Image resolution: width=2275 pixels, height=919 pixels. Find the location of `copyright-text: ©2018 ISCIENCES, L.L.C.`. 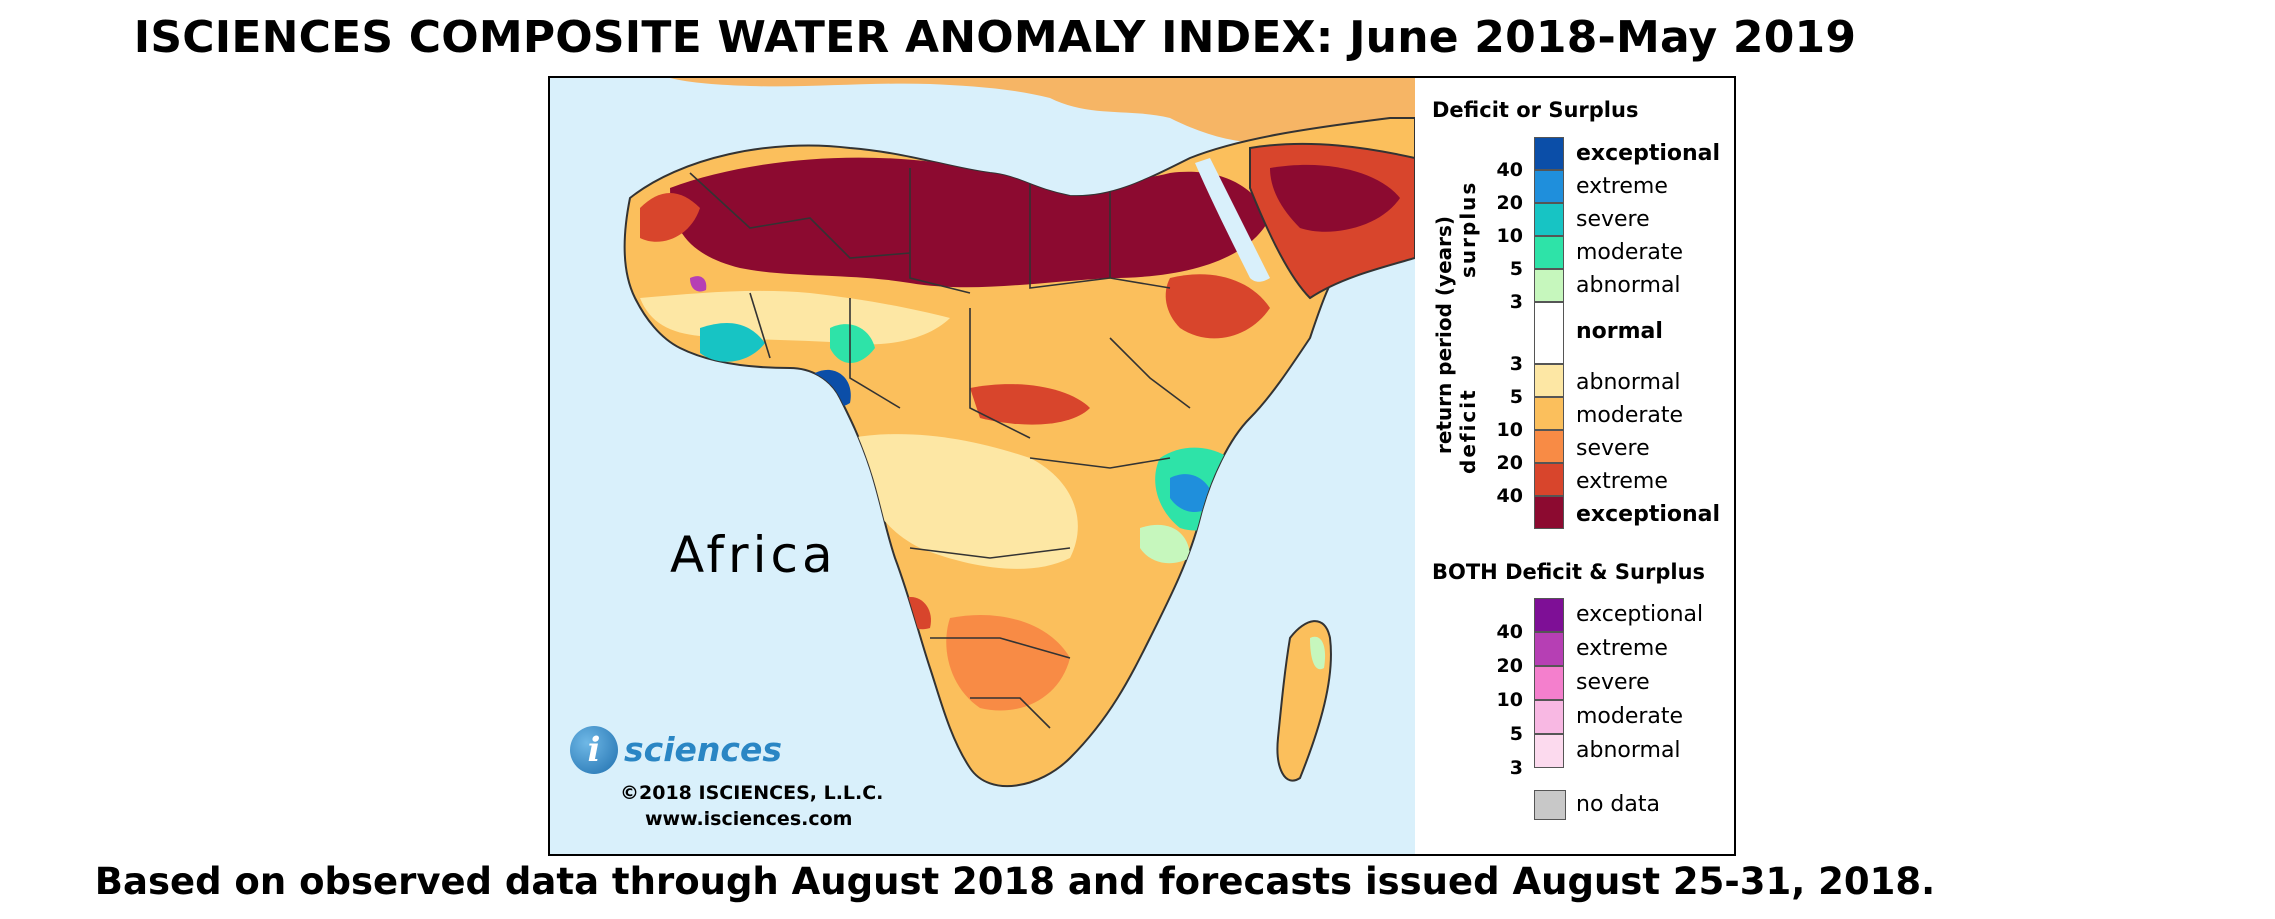

copyright-text: ©2018 ISCIENCES, L.L.C. is located at coordinates (752, 793).